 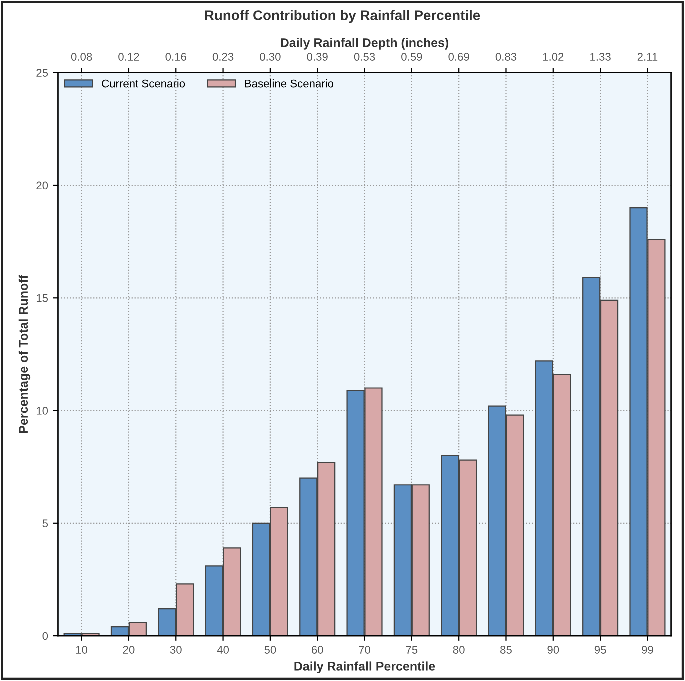 What do you see at coordinates (176, 650) in the screenshot?
I see `x-tick-label: 30` at bounding box center [176, 650].